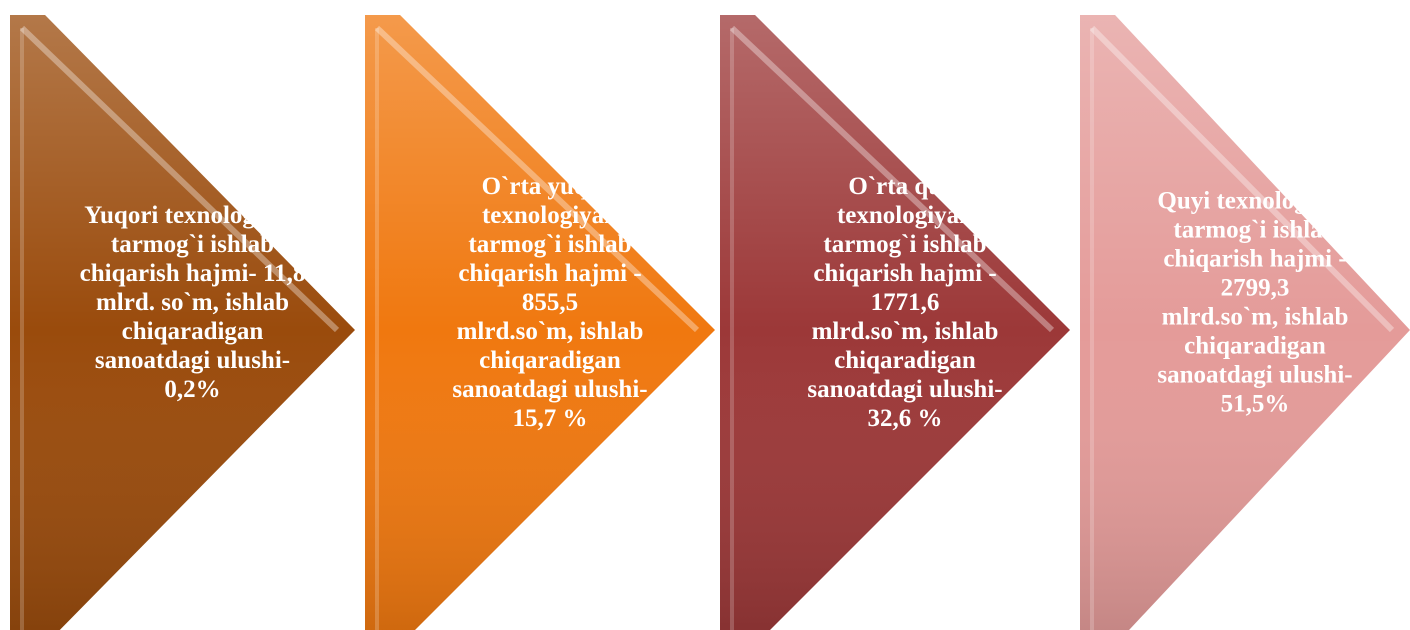 This screenshot has height=630, width=1410. Describe the element at coordinates (1255, 404) in the screenshot. I see `block-text: 51,5%` at that location.